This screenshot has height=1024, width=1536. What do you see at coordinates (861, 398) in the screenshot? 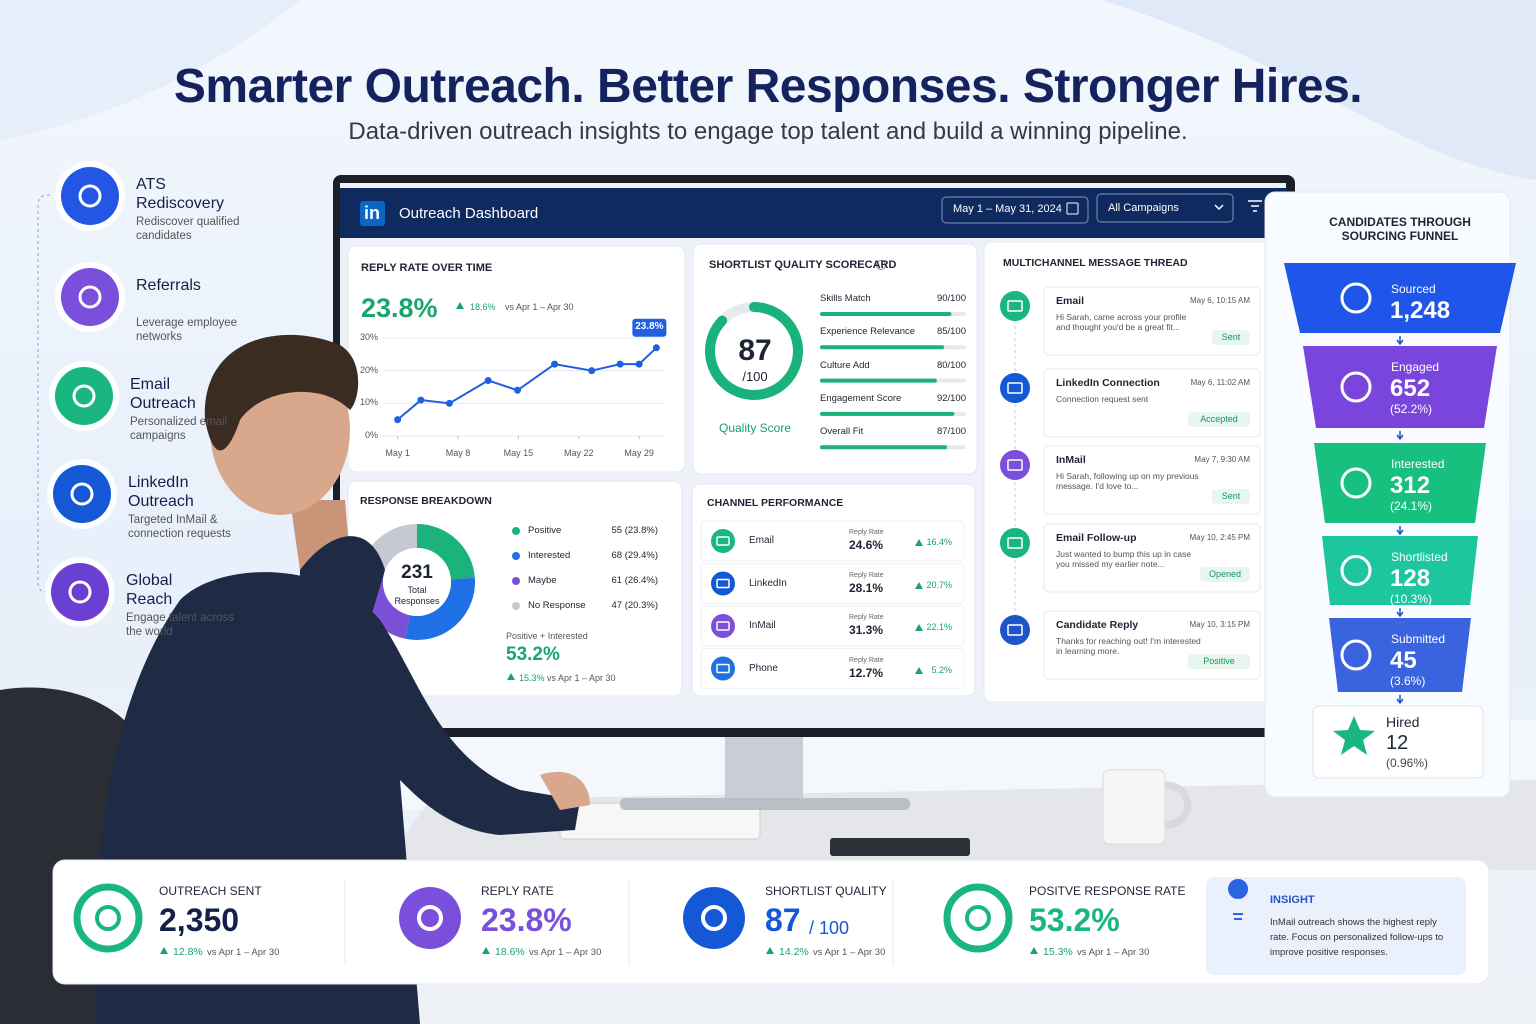
I see `metric-name: Engagement Score` at bounding box center [861, 398].